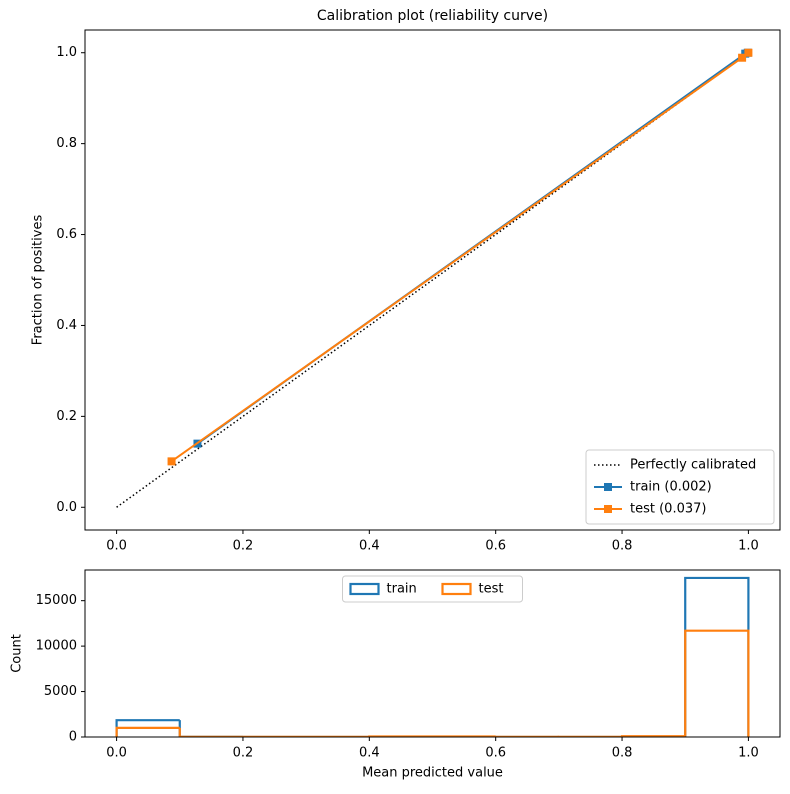 The width and height of the screenshot is (790, 794). What do you see at coordinates (491, 589) in the screenshot?
I see `legend-label: test` at bounding box center [491, 589].